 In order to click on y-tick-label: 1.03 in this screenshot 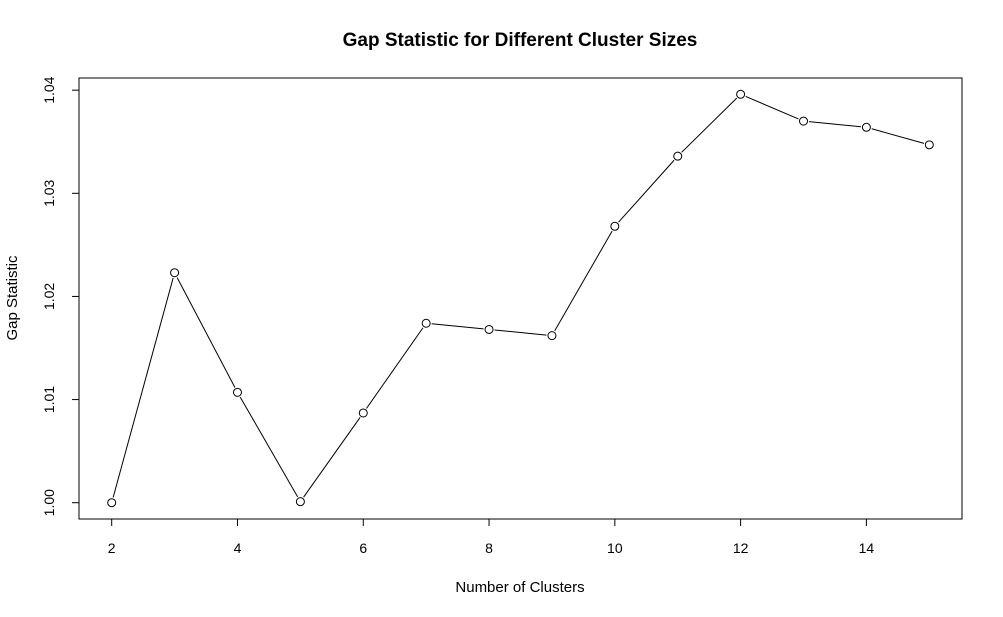, I will do `click(49, 192)`.